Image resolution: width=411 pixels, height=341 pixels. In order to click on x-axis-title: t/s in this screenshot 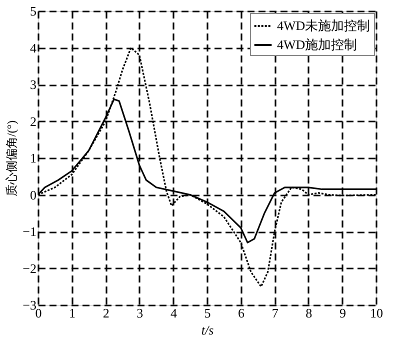, I will do `click(207, 330)`.